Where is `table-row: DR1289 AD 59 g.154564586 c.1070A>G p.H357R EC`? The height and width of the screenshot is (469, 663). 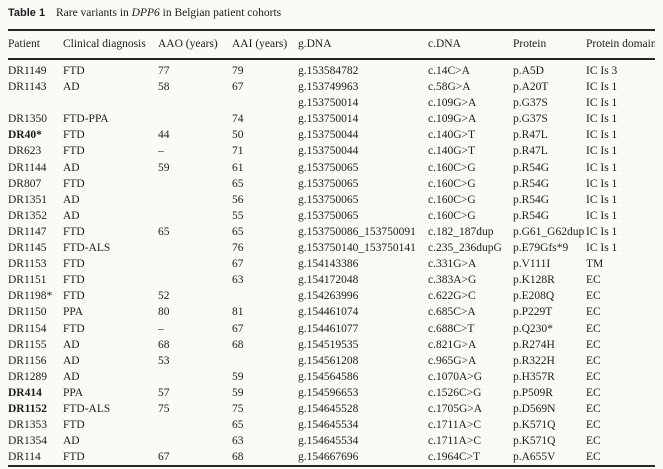 table-row: DR1289 AD 59 g.154564586 c.1070A>G p.H357R EC is located at coordinates (331, 377).